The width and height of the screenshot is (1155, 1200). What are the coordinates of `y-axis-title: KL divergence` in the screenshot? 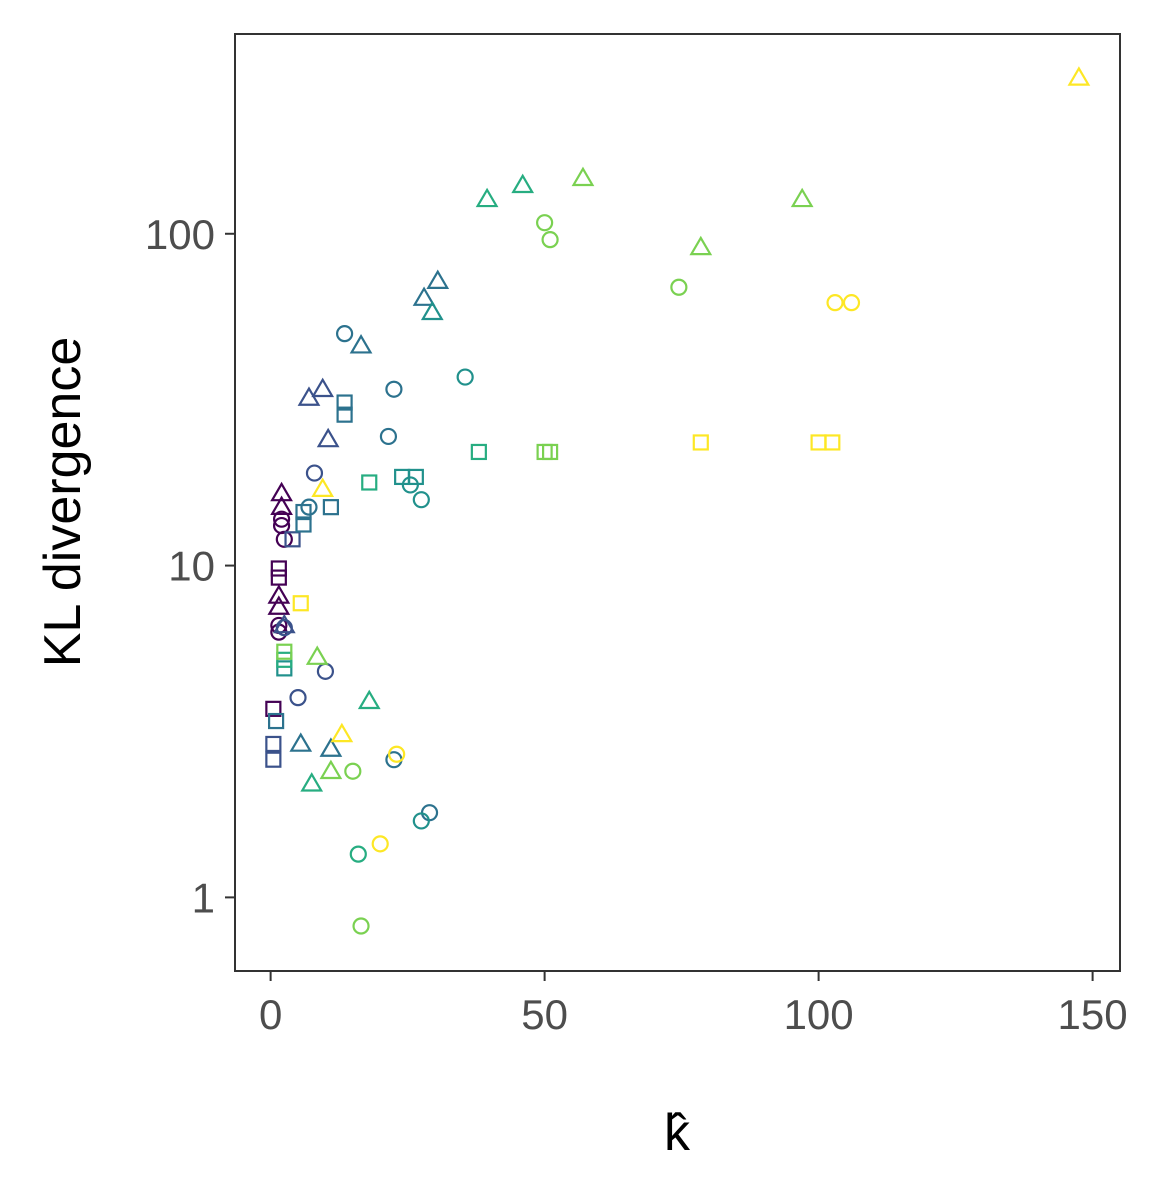 It's located at (63, 502).